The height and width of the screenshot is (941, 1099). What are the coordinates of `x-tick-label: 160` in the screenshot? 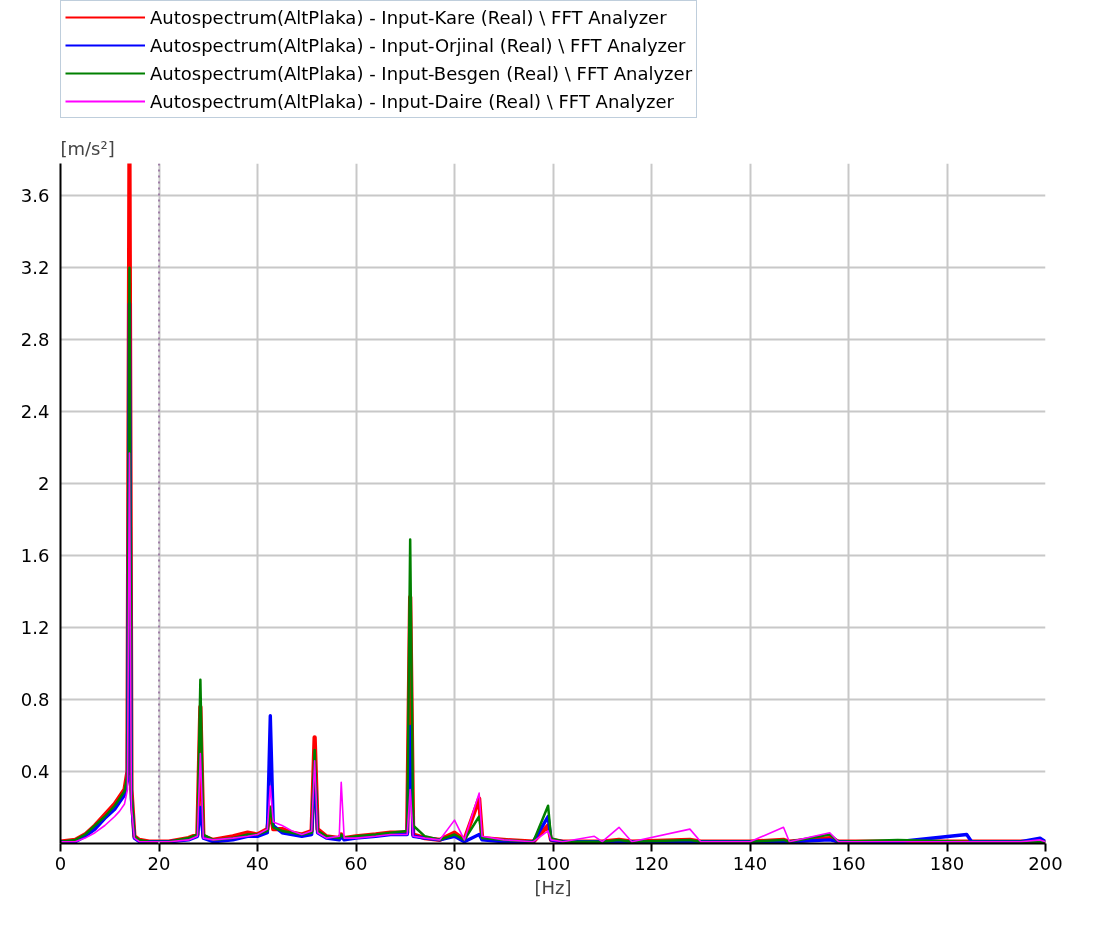 It's located at (848, 863).